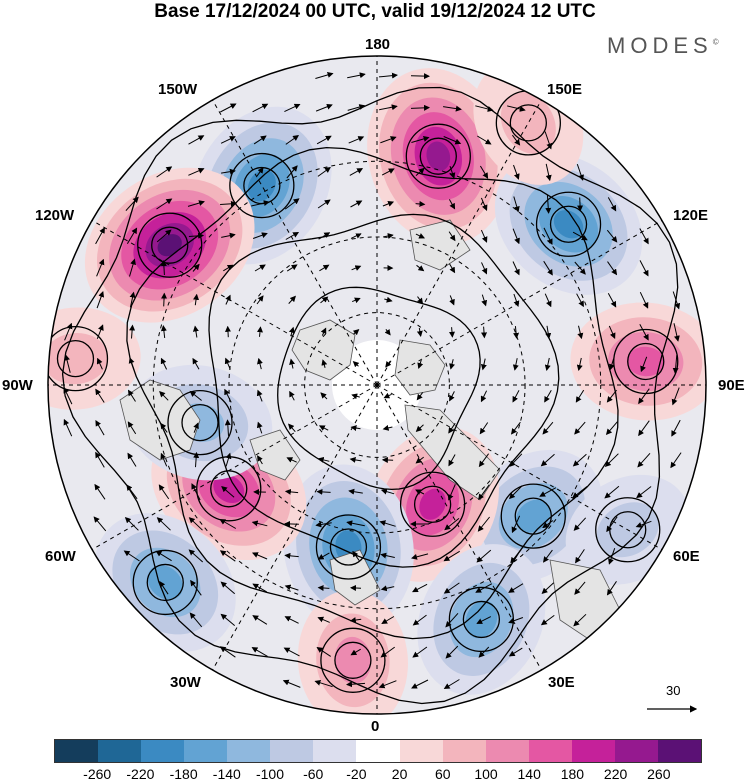  Describe the element at coordinates (178, 89) in the screenshot. I see `lon-label-150w: 150W` at that location.